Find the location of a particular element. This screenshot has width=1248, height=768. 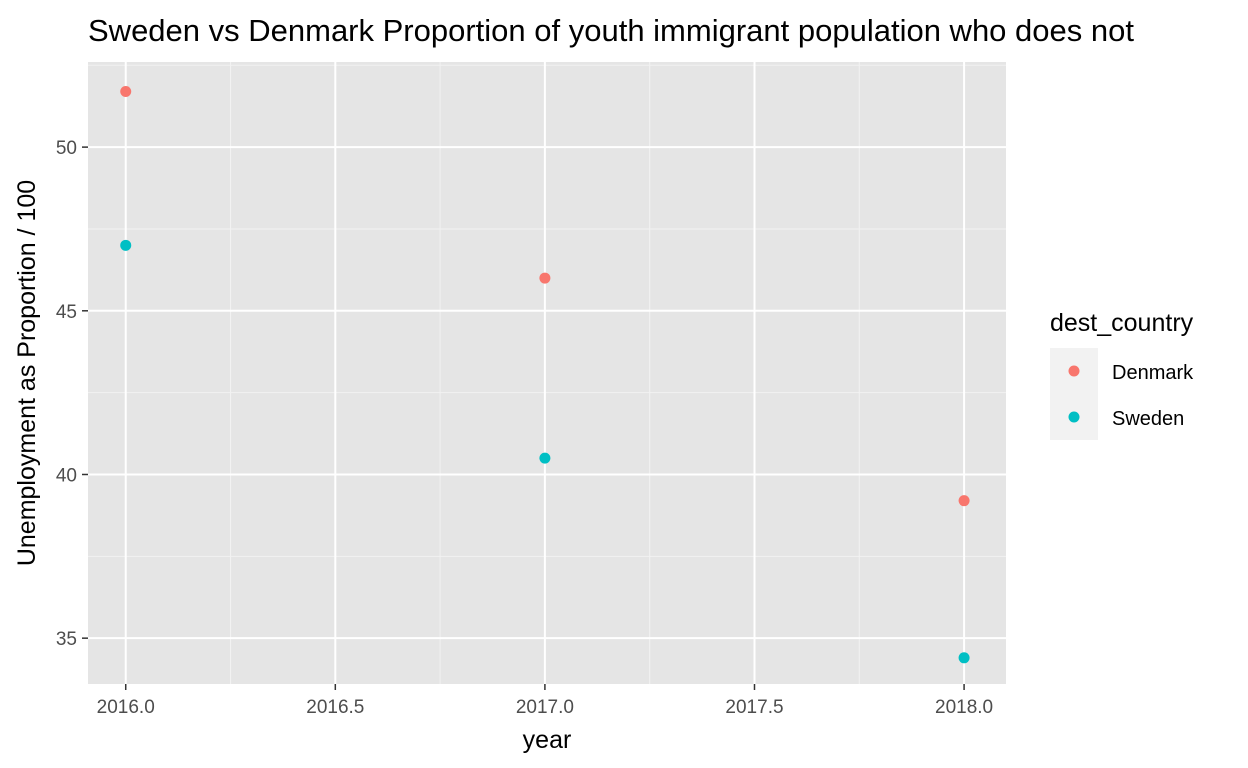

x-tick-label: 2016.5 is located at coordinates (335, 707).